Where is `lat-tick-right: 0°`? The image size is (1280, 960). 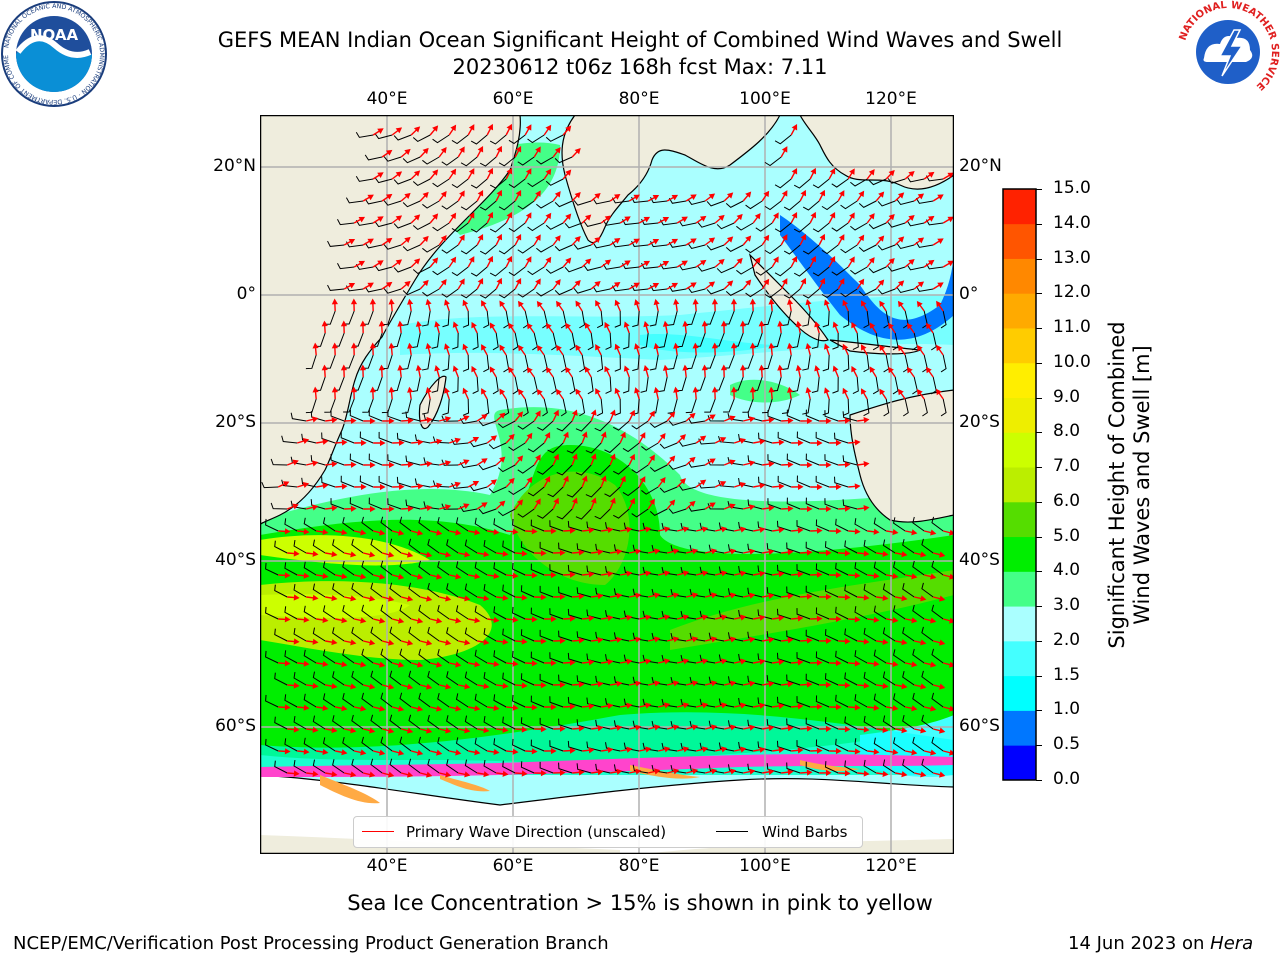 lat-tick-right: 0° is located at coordinates (969, 294).